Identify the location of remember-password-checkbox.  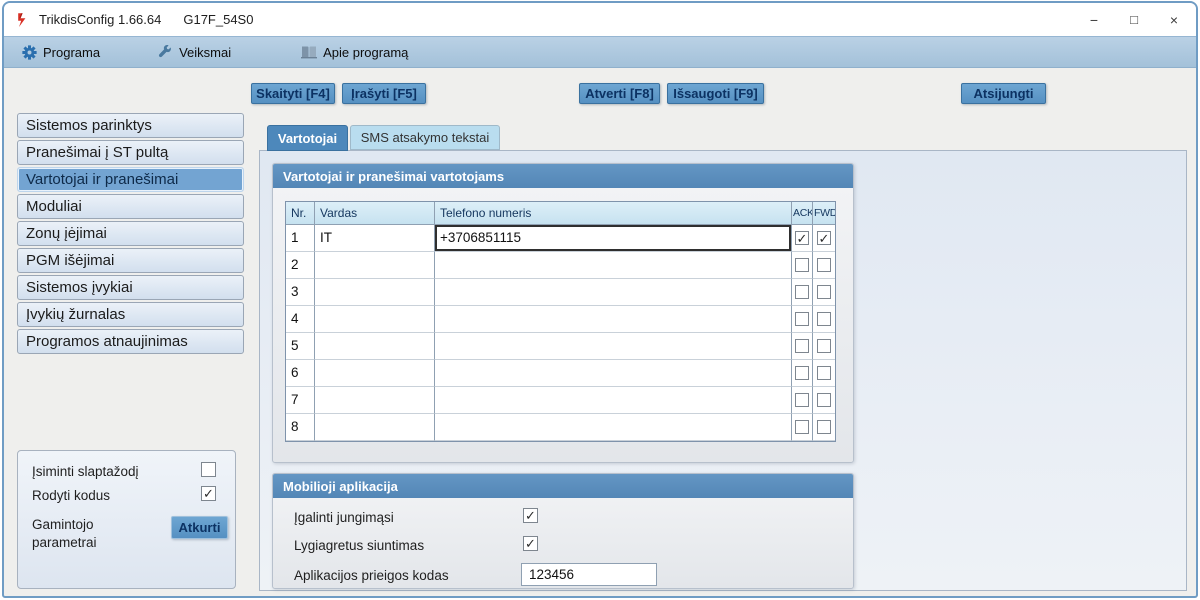
(208, 469).